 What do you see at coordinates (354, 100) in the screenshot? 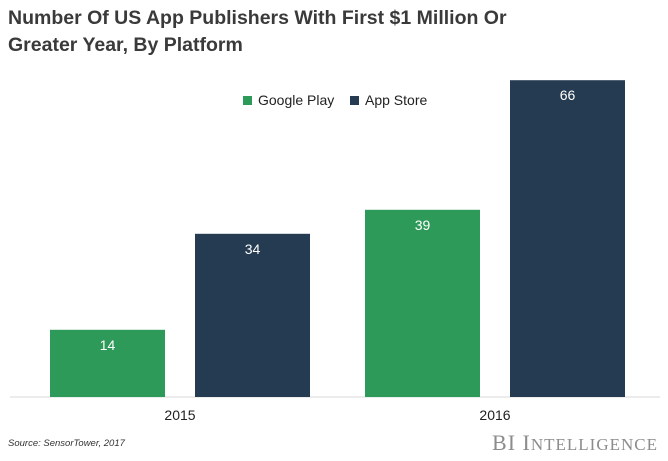
I see `legend-swatch-app-store` at bounding box center [354, 100].